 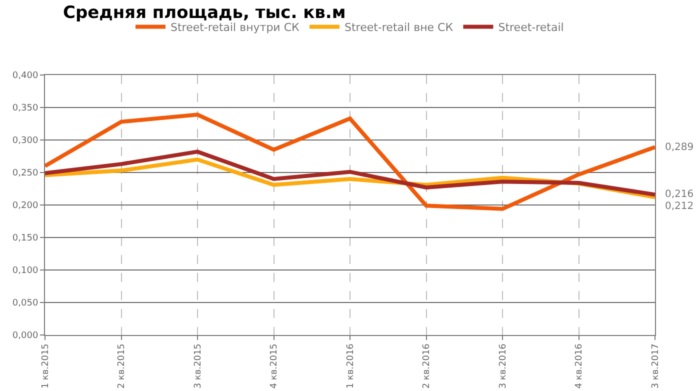 What do you see at coordinates (25, 303) in the screenshot?
I see `y-tick-label: 0,050` at bounding box center [25, 303].